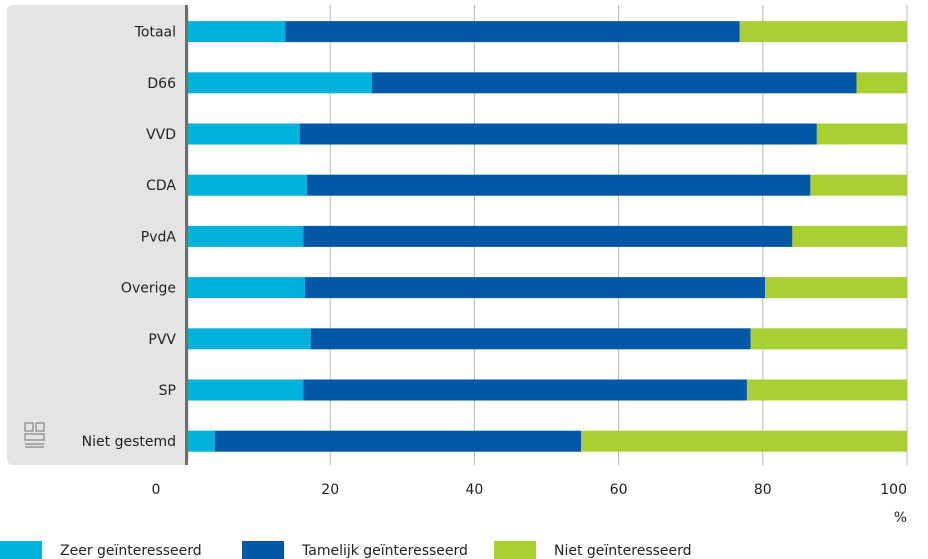 The image size is (928, 559). I want to click on category-label: CDA, so click(161, 186).